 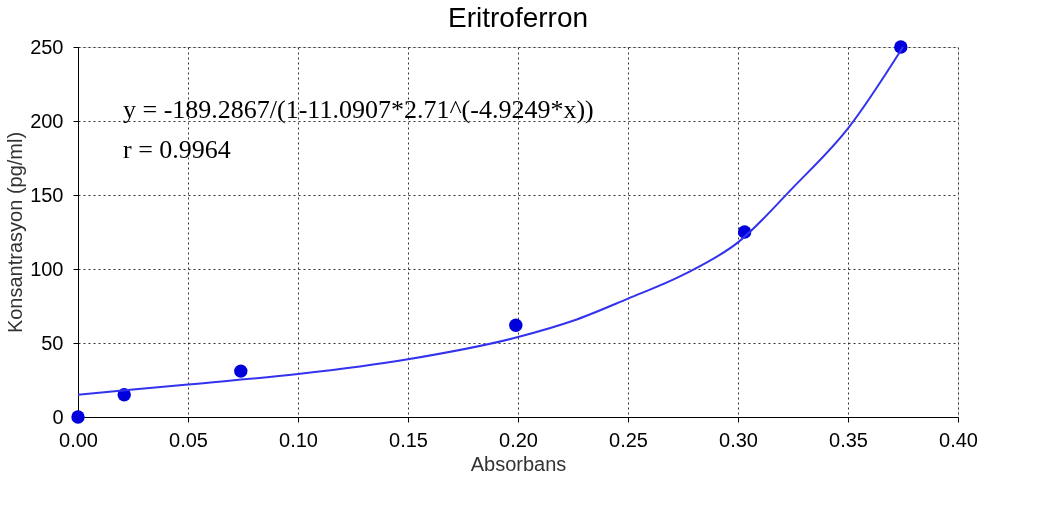 What do you see at coordinates (738, 439) in the screenshot?
I see `x-tick-label: 0.30` at bounding box center [738, 439].